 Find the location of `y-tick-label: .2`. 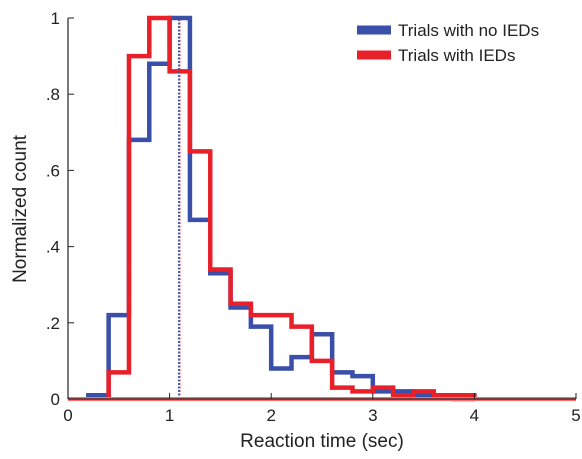

y-tick-label: .2 is located at coordinates (53, 323).